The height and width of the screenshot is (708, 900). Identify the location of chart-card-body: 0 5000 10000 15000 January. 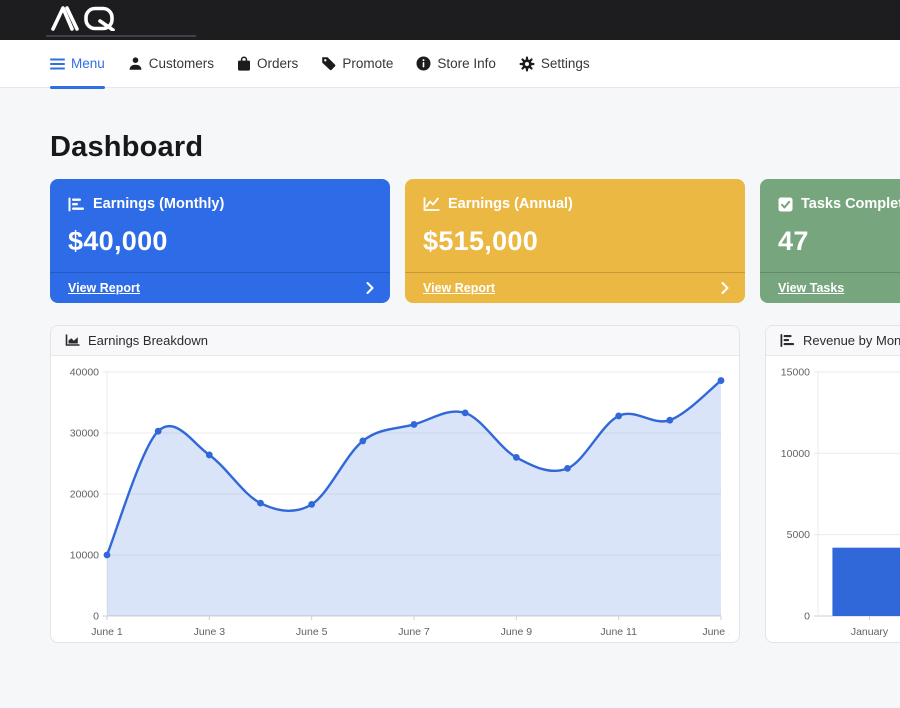
(833, 499).